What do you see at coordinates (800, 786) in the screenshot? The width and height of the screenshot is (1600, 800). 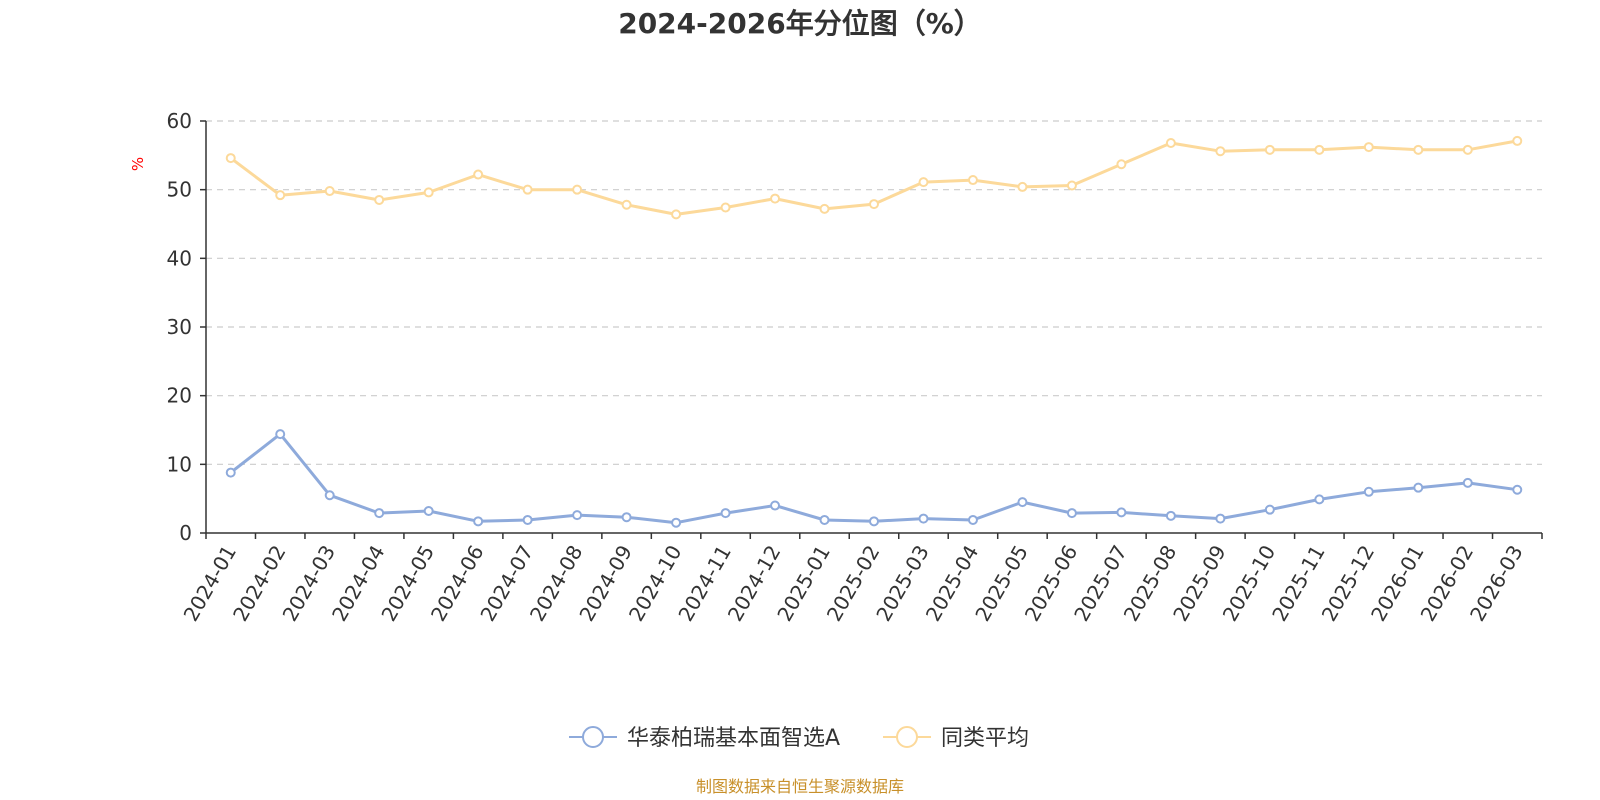 I see `source-note: 制图数据来自恒生聚源数据库` at bounding box center [800, 786].